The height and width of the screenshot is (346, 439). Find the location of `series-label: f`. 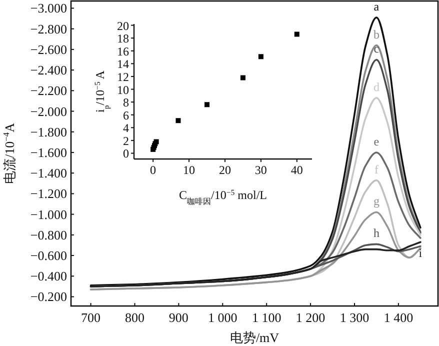

series-label: f is located at coordinates (376, 169).